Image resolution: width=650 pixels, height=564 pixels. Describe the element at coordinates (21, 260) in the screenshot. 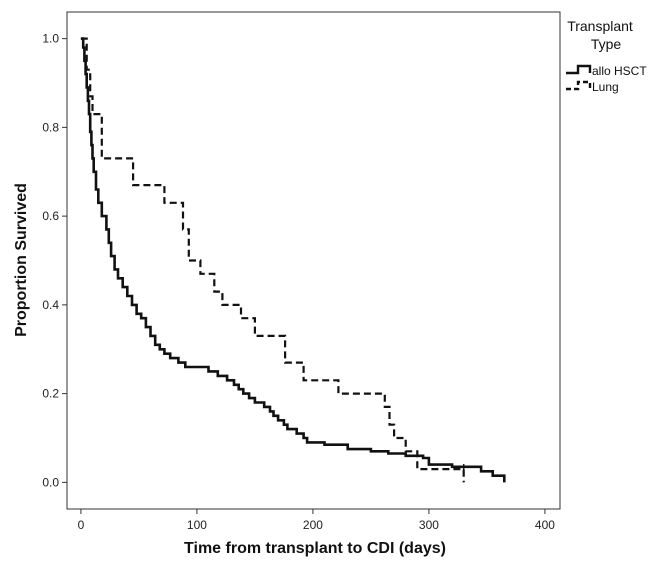

I see `y-axis-title: Proportion Survived` at that location.